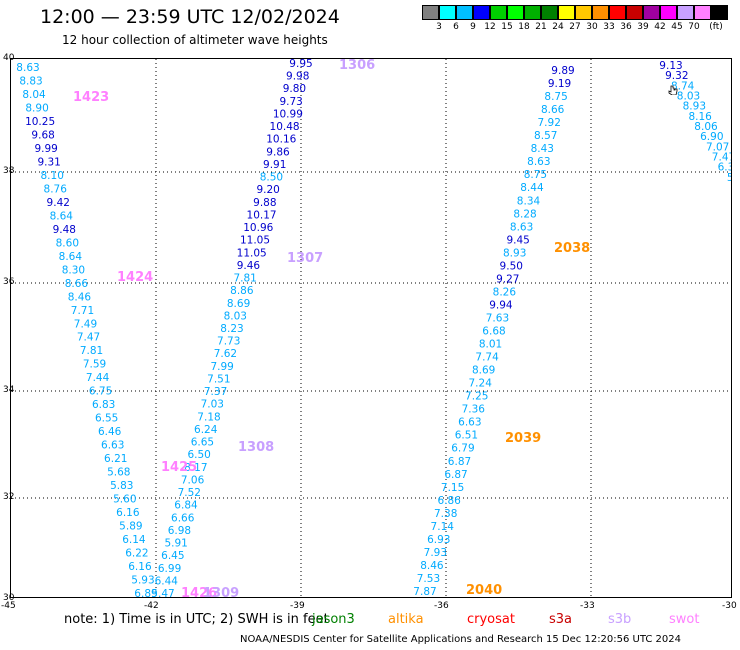 The height and width of the screenshot is (650, 740). What do you see at coordinates (459, 462) in the screenshot?
I see `swh-value-c-30: 6.87` at bounding box center [459, 462].